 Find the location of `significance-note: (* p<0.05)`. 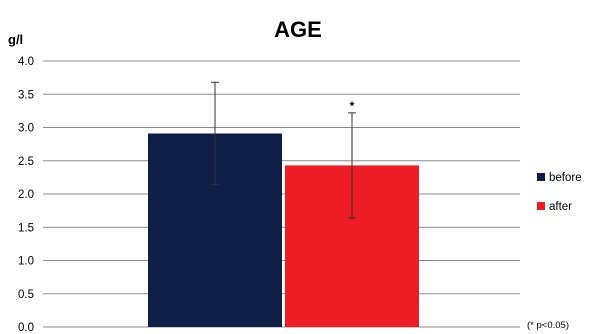

significance-note: (* p<0.05) is located at coordinates (548, 325).